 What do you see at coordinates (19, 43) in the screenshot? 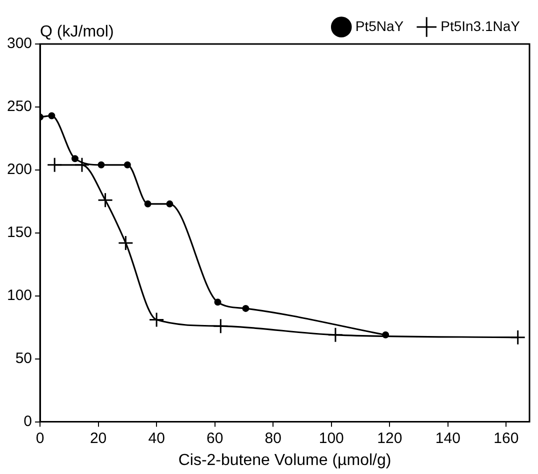
I see `y-tick-label: 300` at bounding box center [19, 43].